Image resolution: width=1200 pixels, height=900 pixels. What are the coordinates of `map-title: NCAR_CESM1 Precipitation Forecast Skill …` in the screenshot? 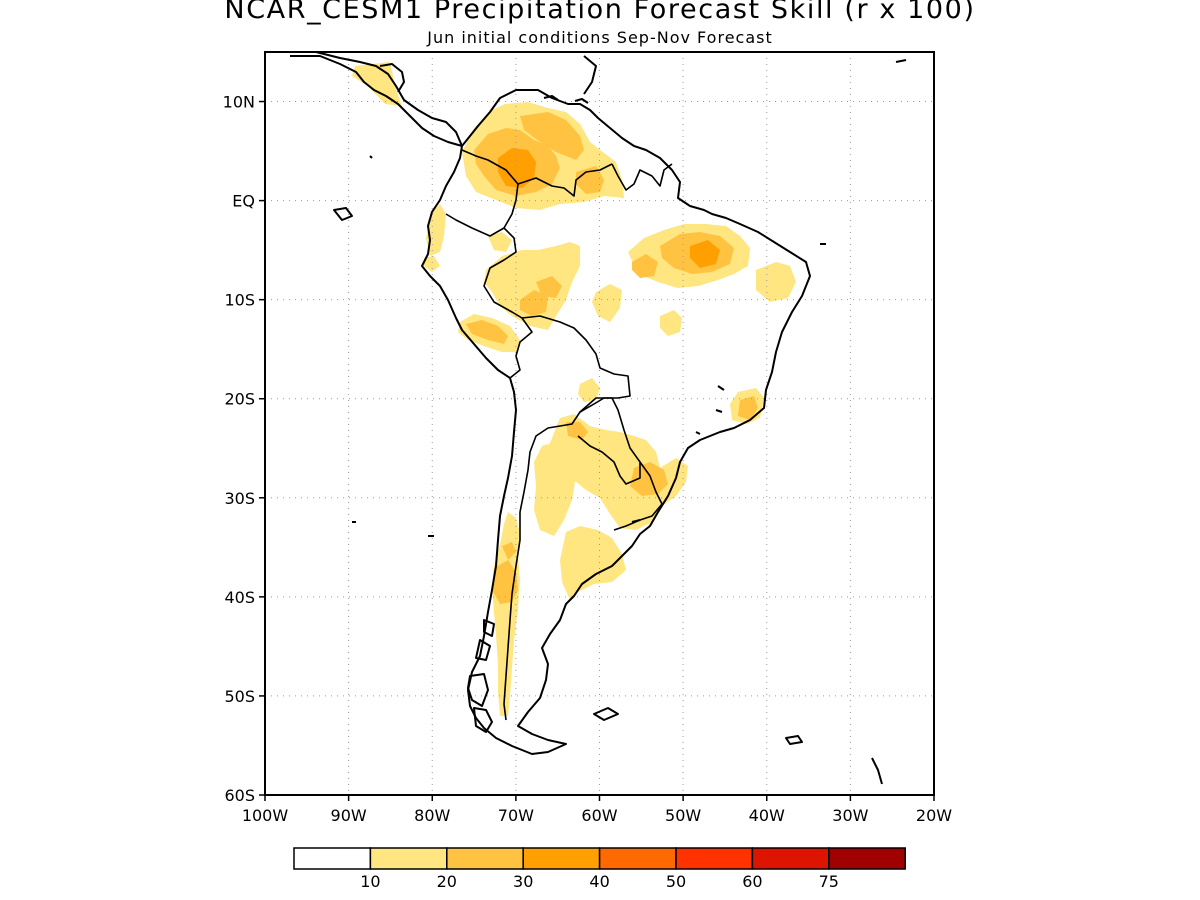 It's located at (600, 12).